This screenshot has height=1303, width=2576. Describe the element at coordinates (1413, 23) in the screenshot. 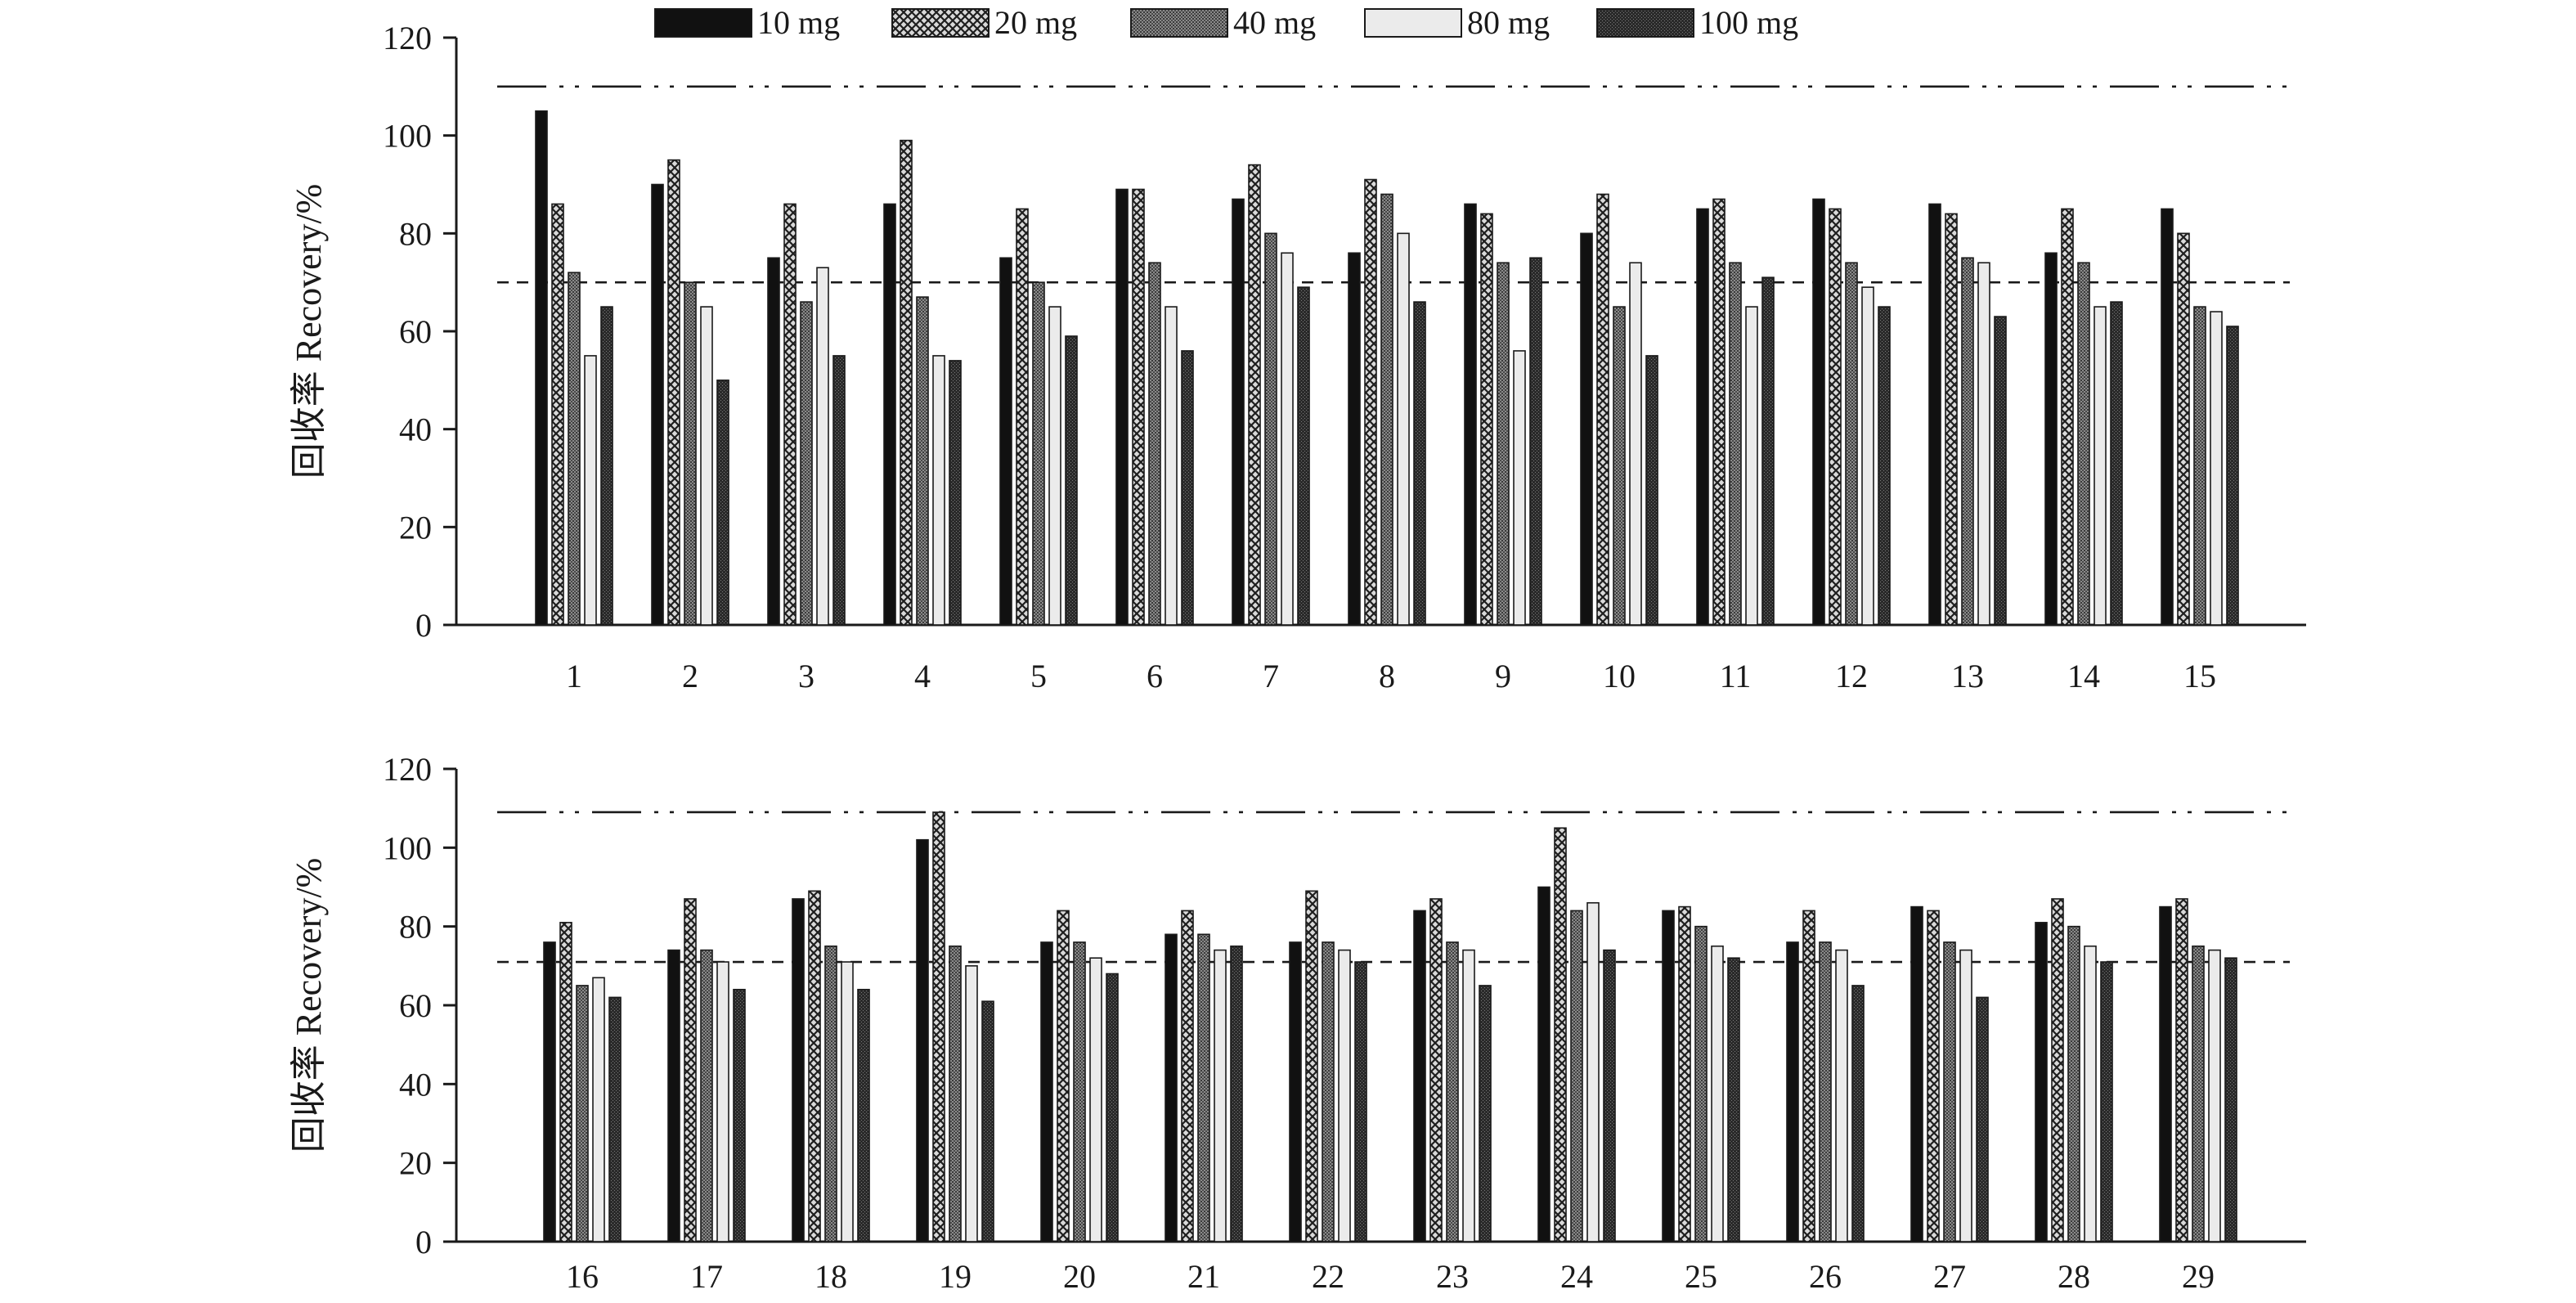

I see `legend-swatch-80mg` at that location.